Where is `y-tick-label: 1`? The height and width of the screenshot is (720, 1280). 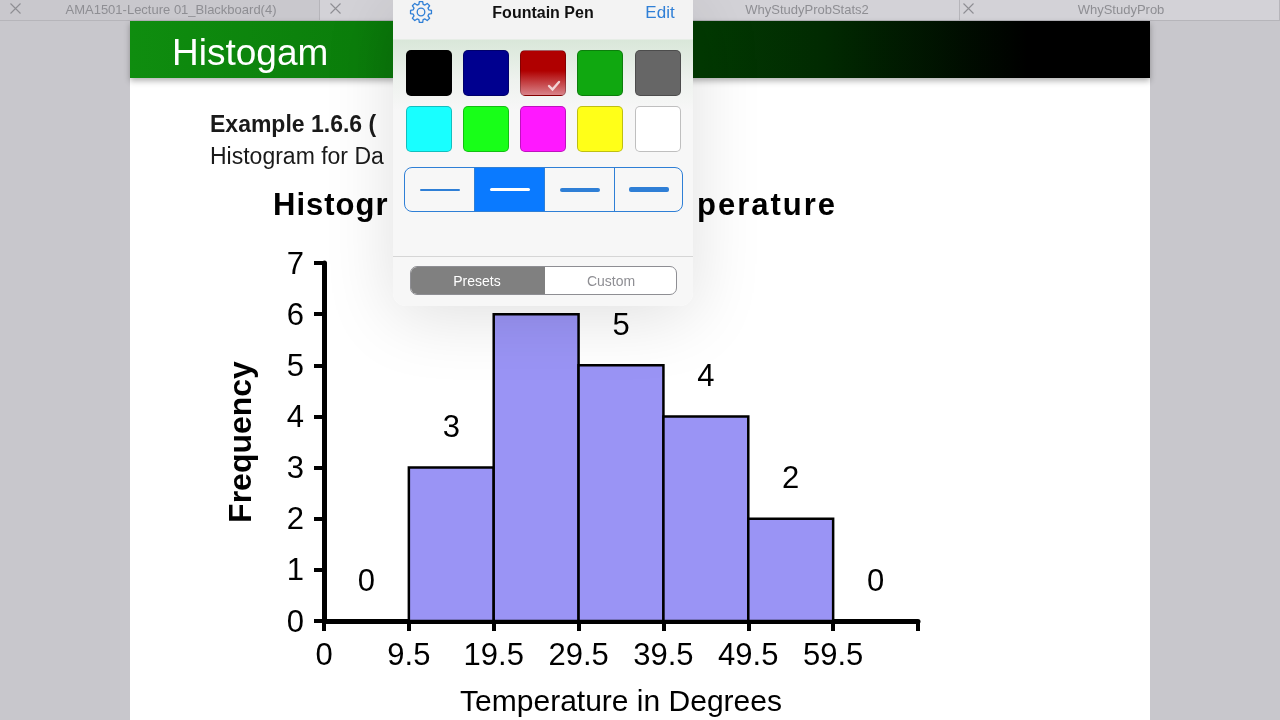 y-tick-label: 1 is located at coordinates (295, 570).